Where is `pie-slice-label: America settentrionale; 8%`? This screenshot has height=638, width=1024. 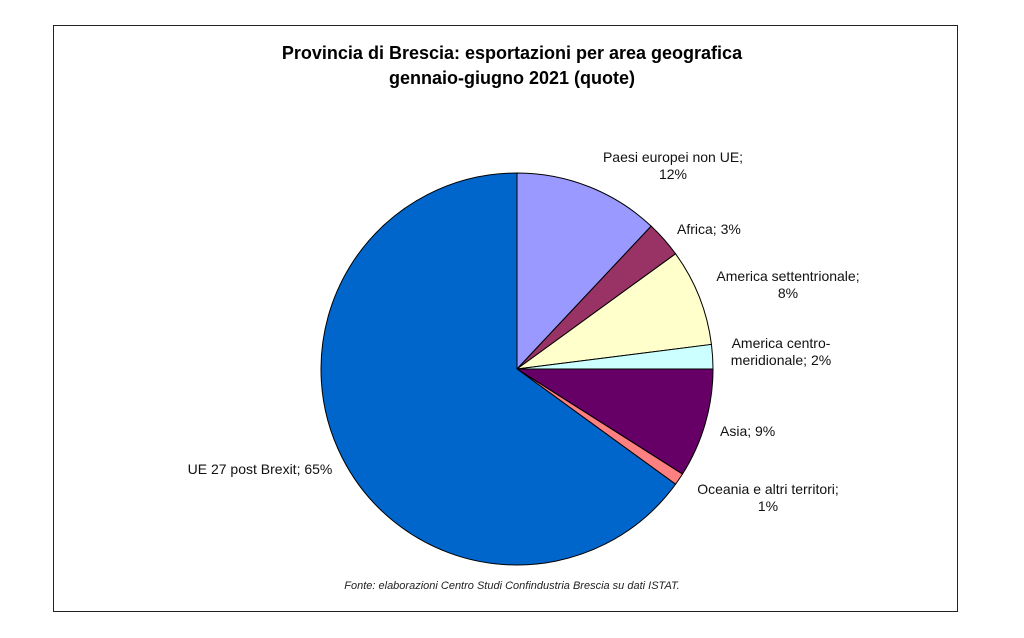 pie-slice-label: America settentrionale; 8% is located at coordinates (787, 284).